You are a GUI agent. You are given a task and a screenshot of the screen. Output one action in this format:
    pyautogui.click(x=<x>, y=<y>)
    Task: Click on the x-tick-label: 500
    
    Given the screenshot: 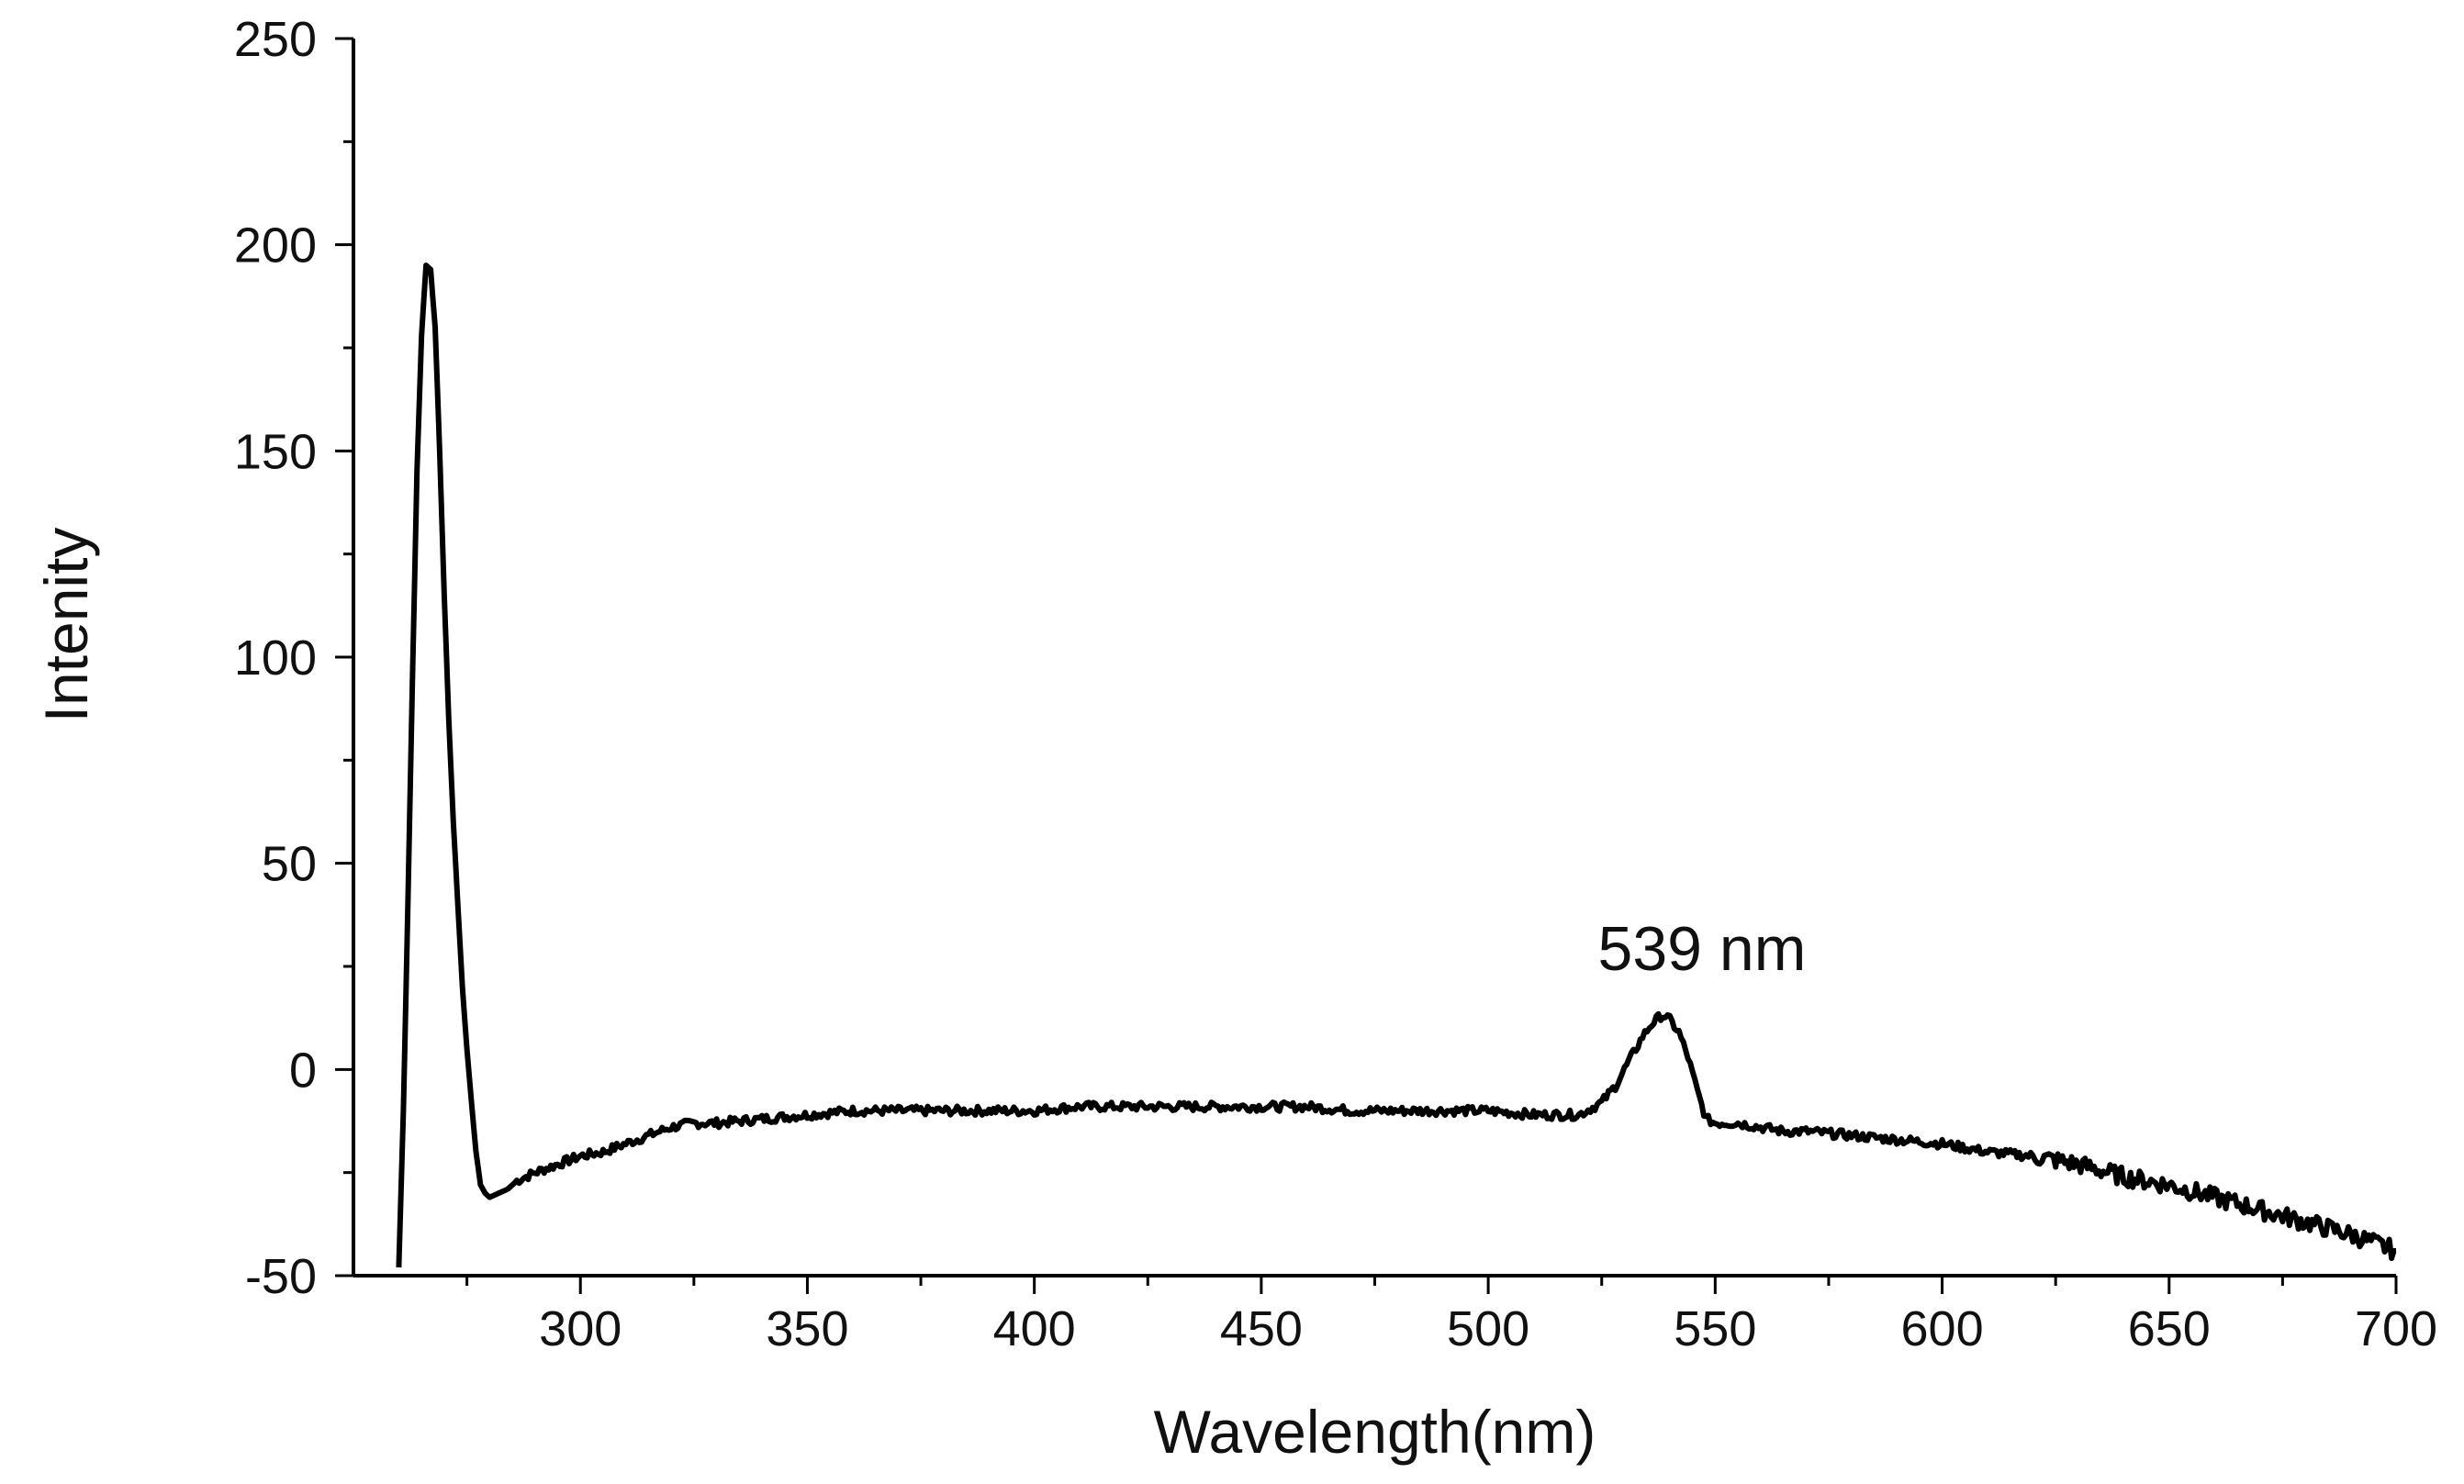 What is the action you would take?
    pyautogui.click(x=1488, y=1328)
    